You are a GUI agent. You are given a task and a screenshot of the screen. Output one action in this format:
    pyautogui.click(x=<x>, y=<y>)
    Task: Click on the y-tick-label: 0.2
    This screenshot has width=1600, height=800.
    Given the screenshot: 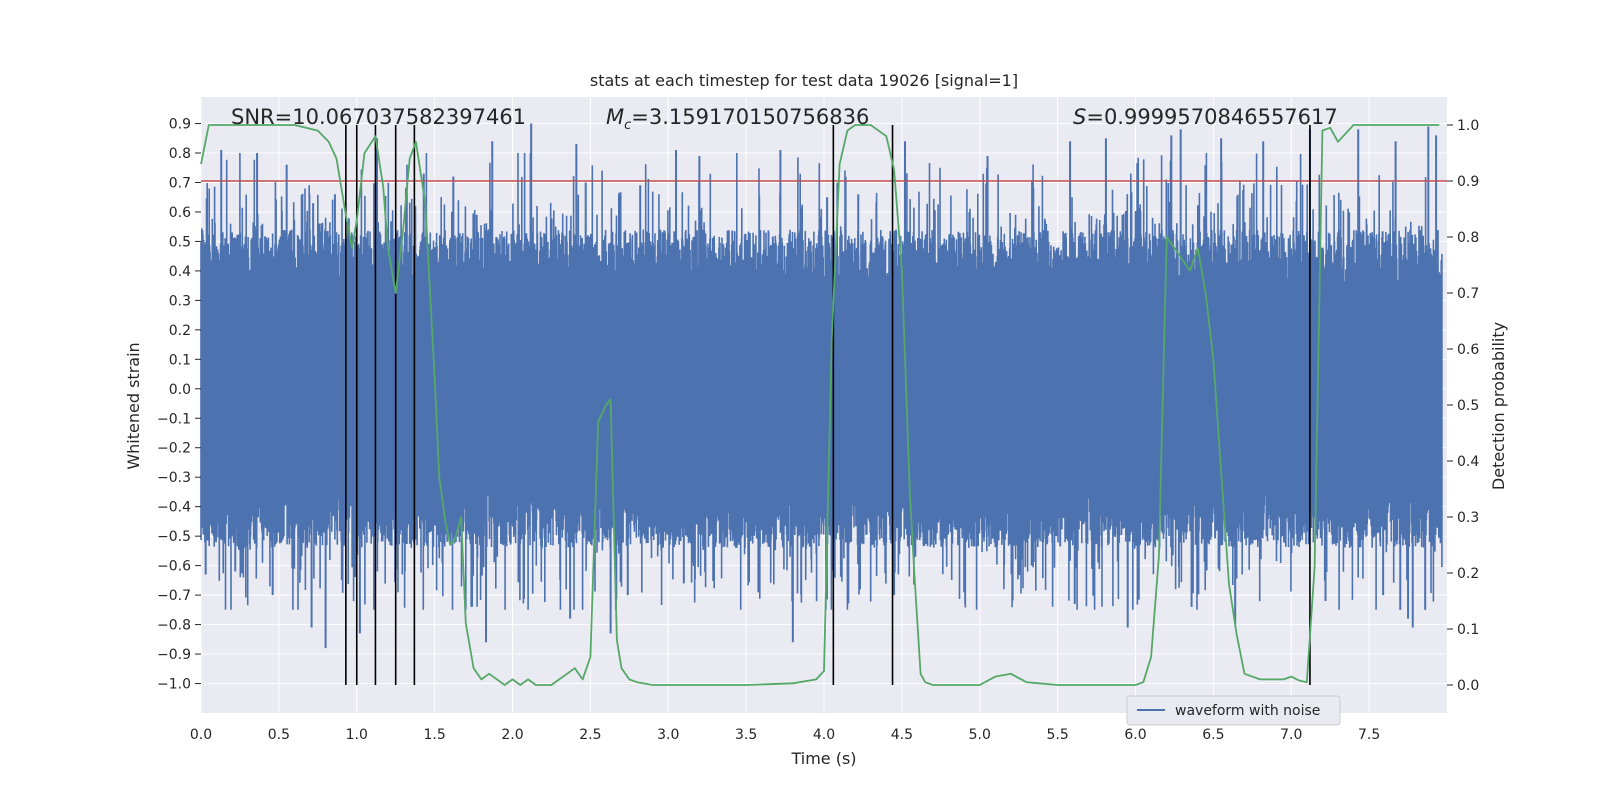 What is the action you would take?
    pyautogui.click(x=180, y=331)
    